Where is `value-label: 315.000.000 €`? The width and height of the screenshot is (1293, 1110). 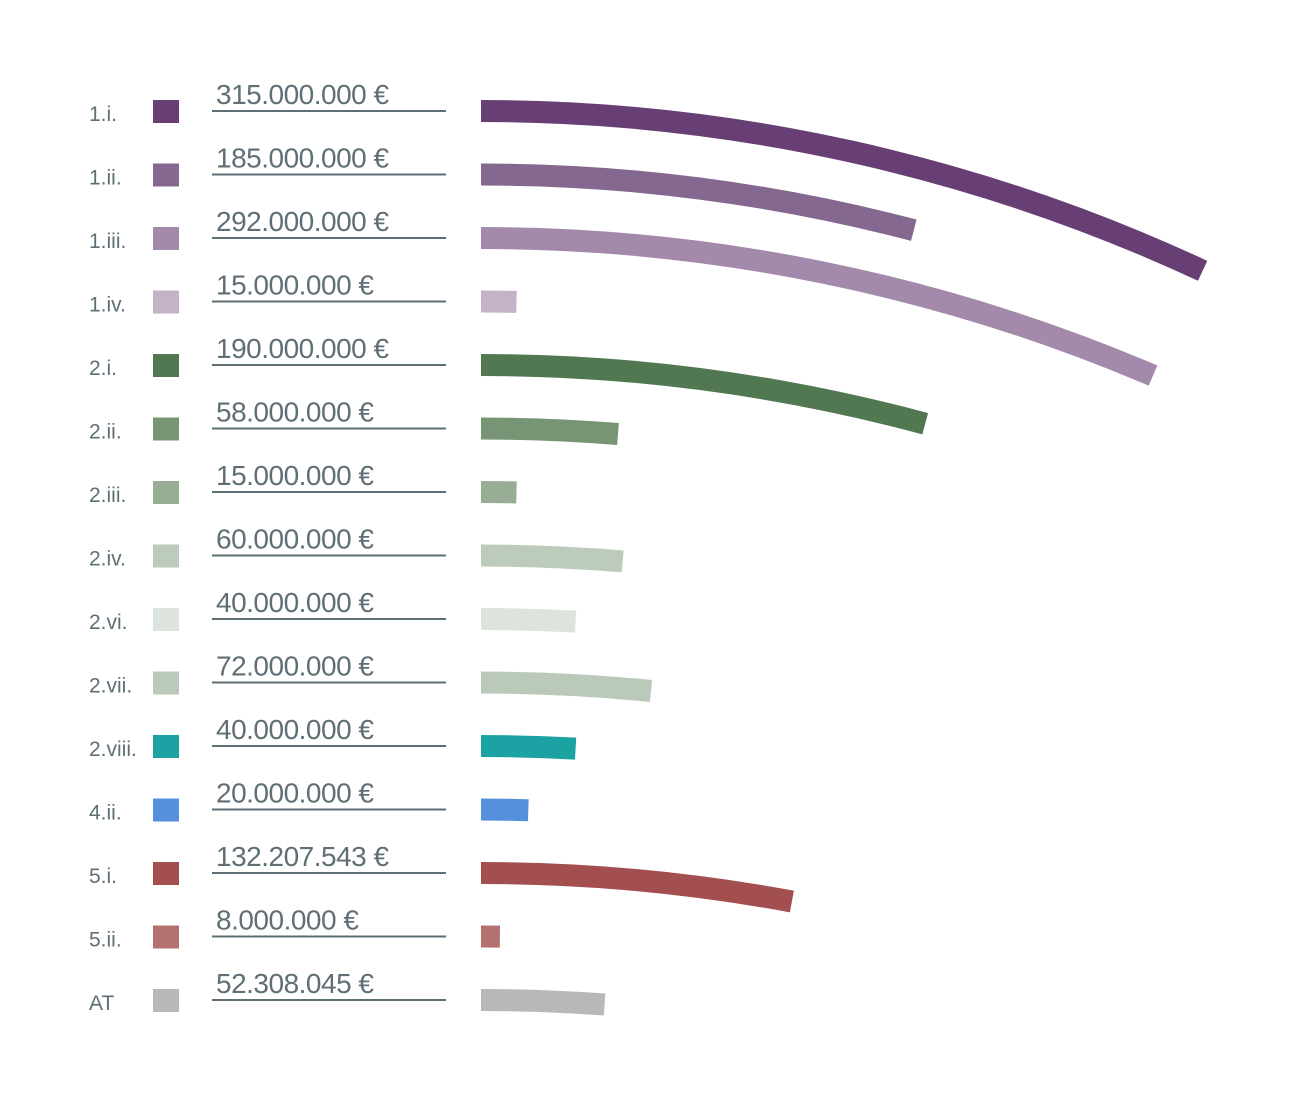
value-label: 315.000.000 € is located at coordinates (302, 94).